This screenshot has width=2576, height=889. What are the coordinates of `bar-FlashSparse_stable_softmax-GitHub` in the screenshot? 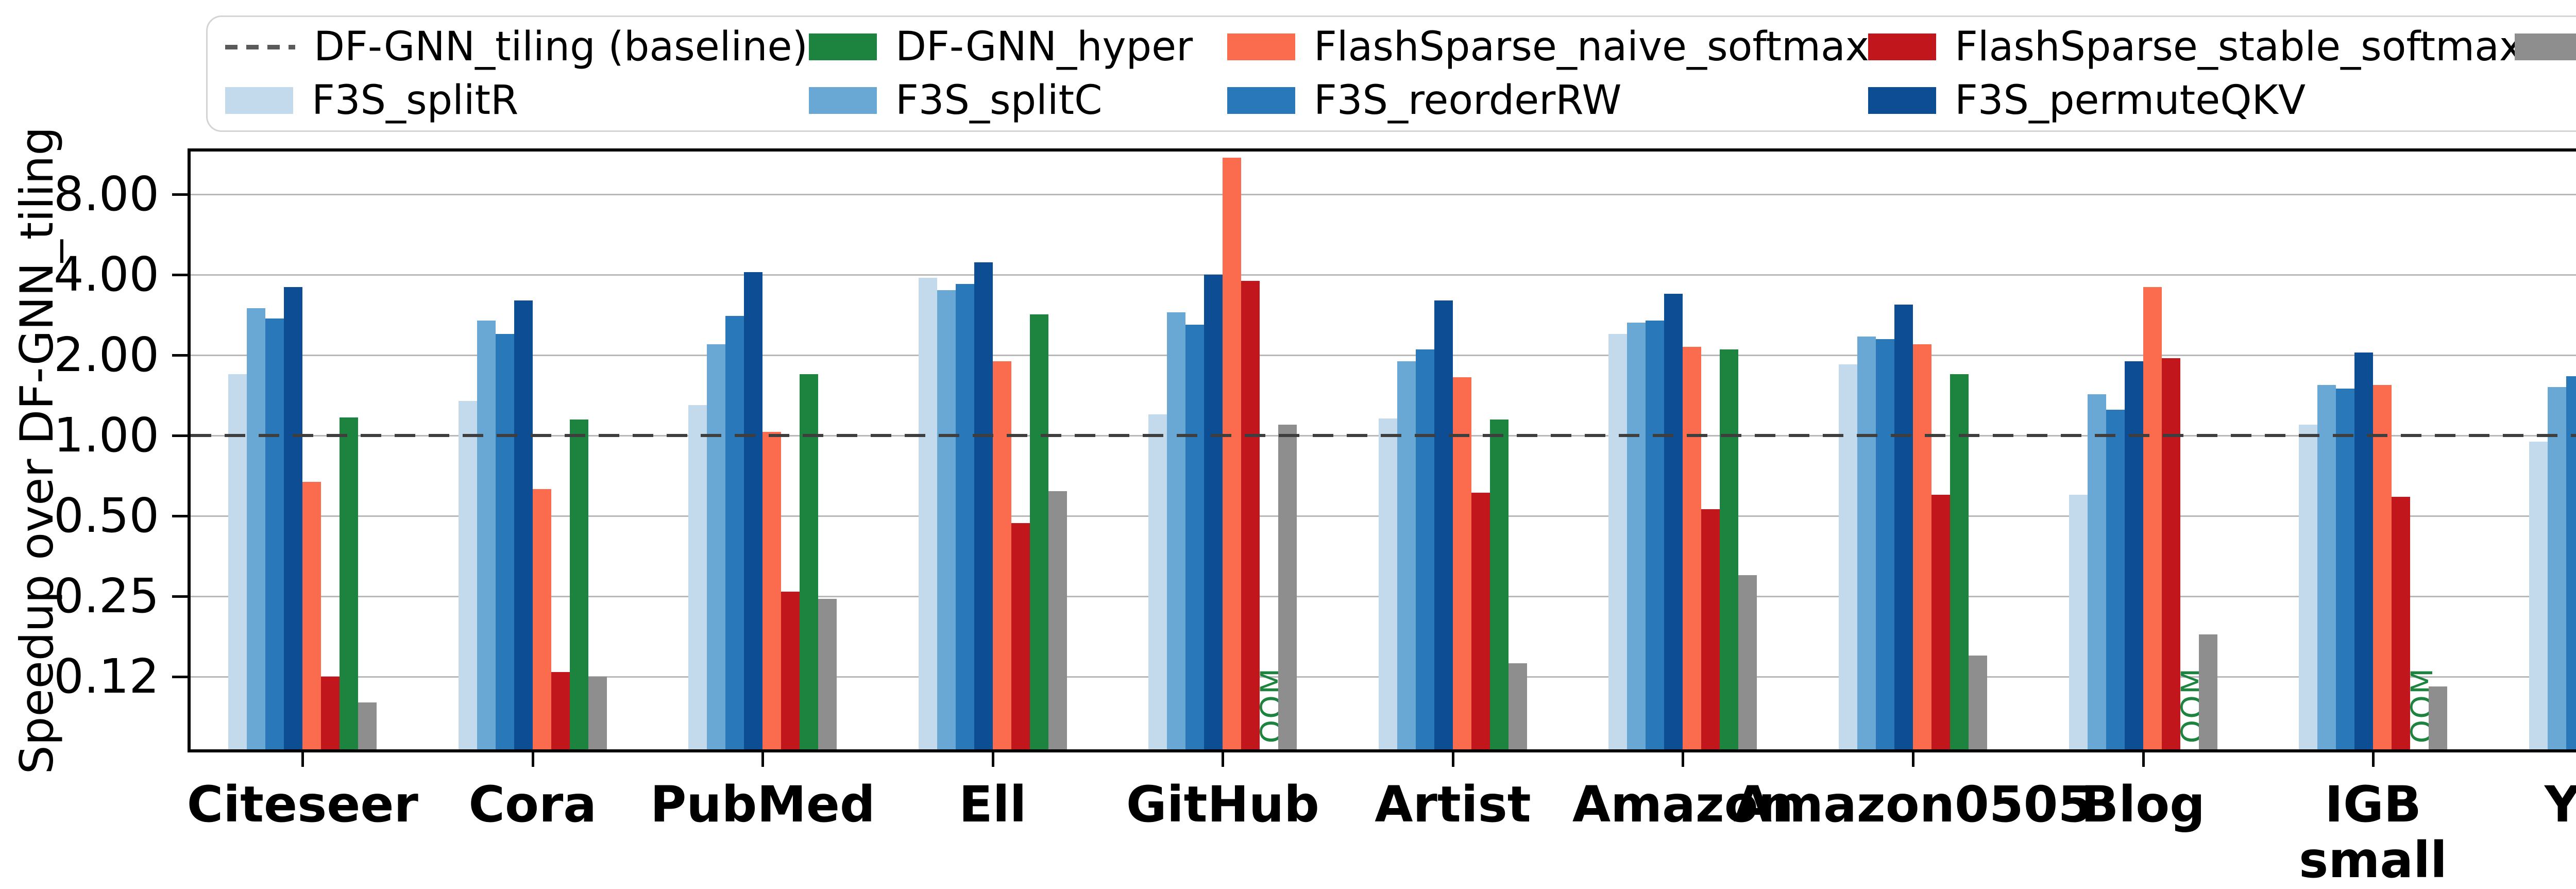 It's located at (1250, 514).